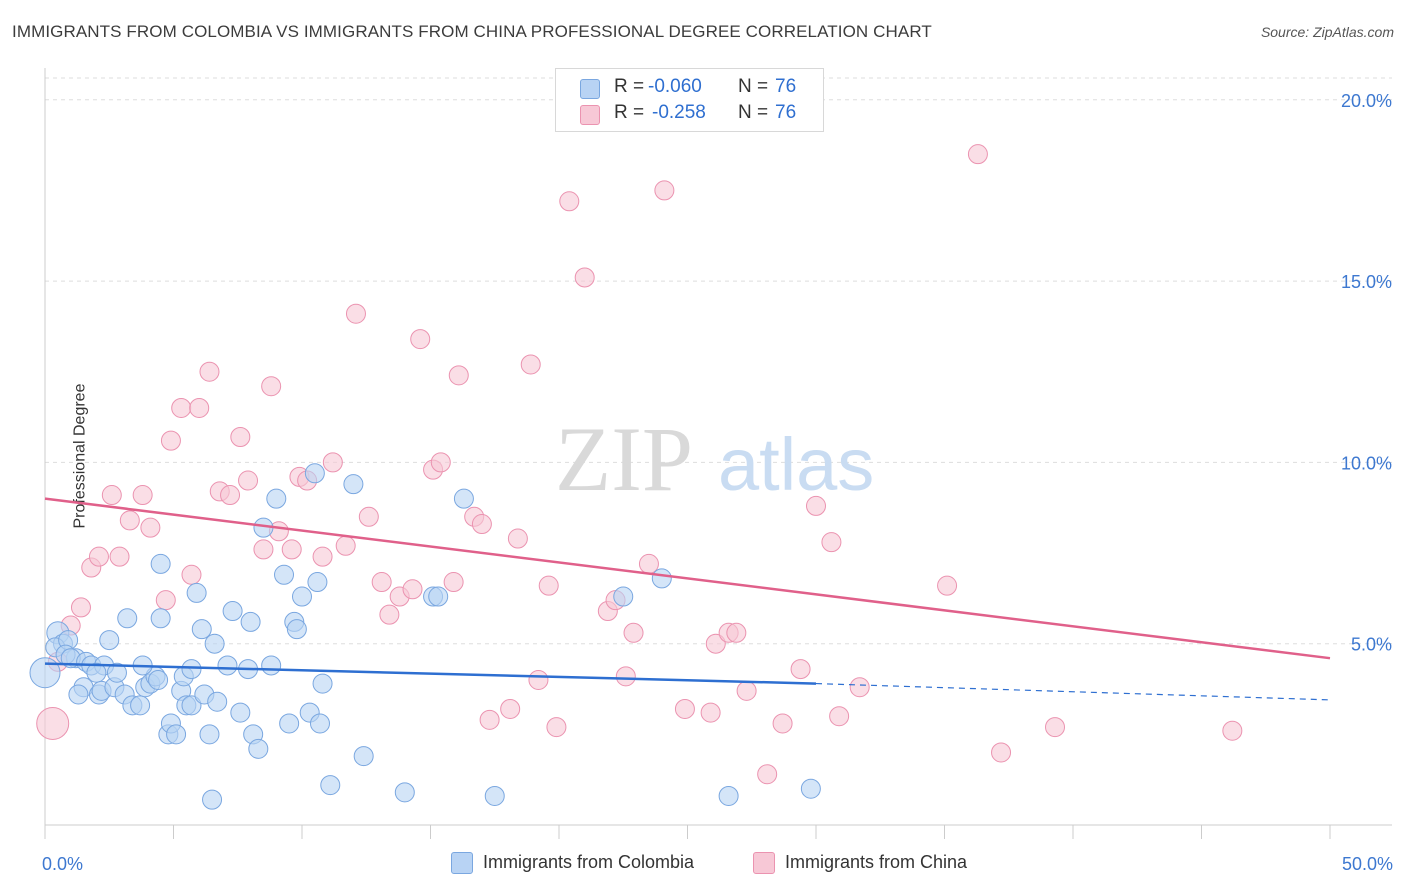 The width and height of the screenshot is (1406, 892). I want to click on legend-r-value-china: -0.258, so click(679, 112).